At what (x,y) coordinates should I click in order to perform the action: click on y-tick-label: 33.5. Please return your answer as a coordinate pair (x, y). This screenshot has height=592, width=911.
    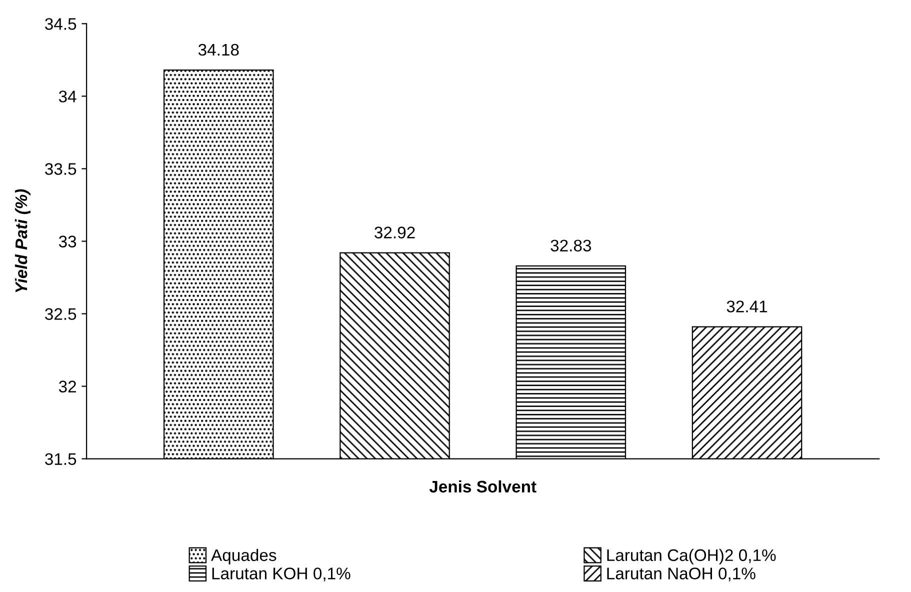
    Looking at the image, I should click on (60, 169).